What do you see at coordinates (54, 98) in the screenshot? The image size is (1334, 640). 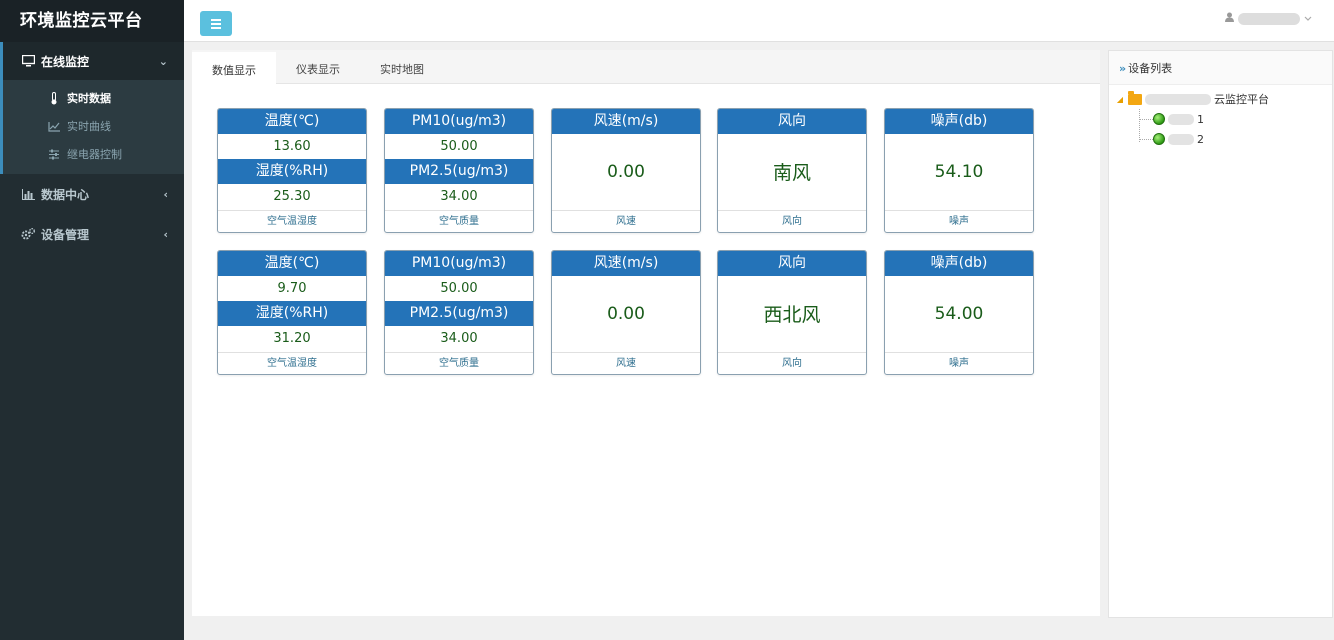 I see `thermometer-icon` at bounding box center [54, 98].